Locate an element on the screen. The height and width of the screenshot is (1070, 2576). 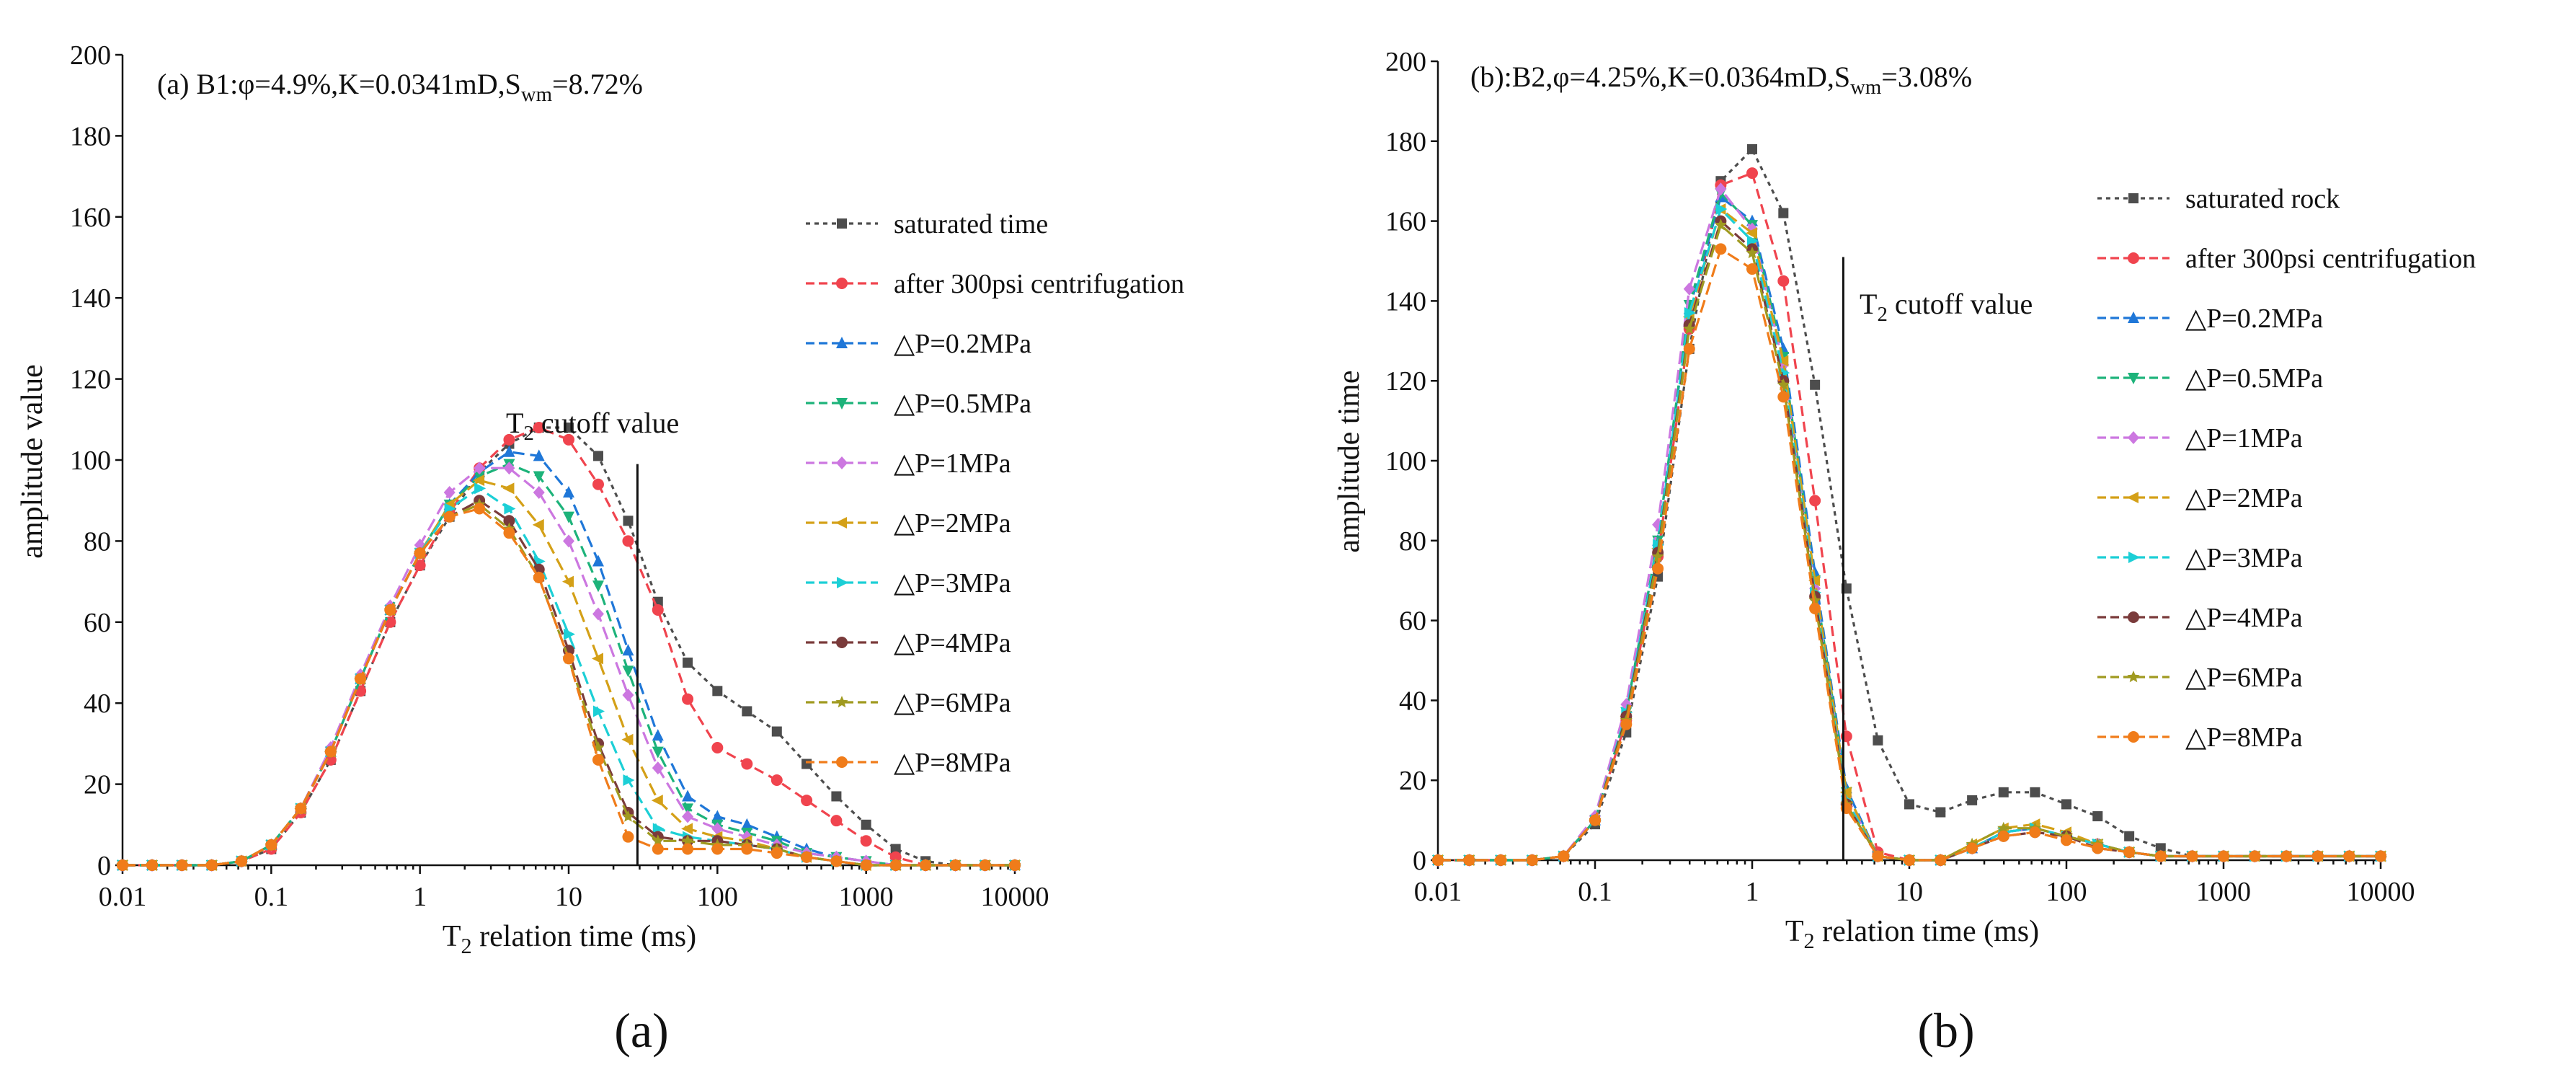
legend-label: after 300psi centrifugation is located at coordinates (2330, 259).